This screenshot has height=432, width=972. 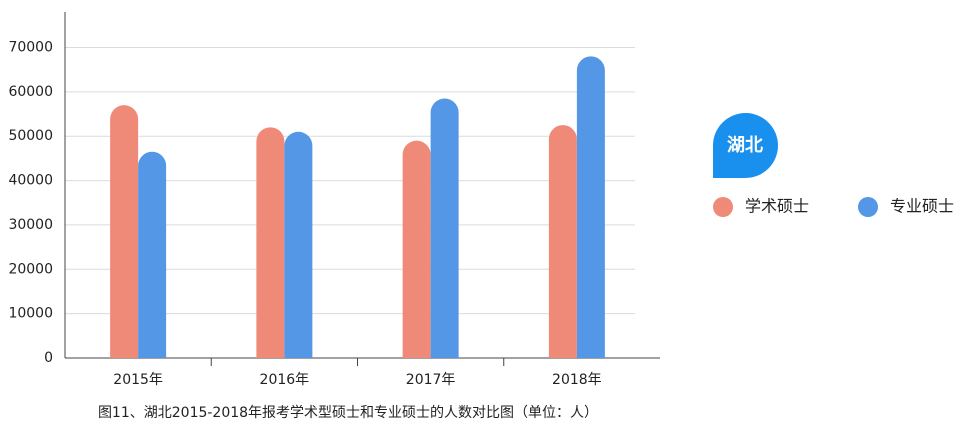 What do you see at coordinates (777, 206) in the screenshot?
I see `legend-label: 学术硕士` at bounding box center [777, 206].